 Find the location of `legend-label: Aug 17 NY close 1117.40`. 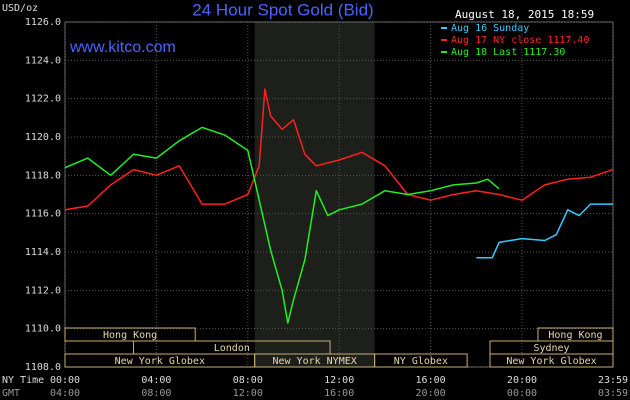

legend-label: Aug 17 NY close 1117.40 is located at coordinates (520, 40).